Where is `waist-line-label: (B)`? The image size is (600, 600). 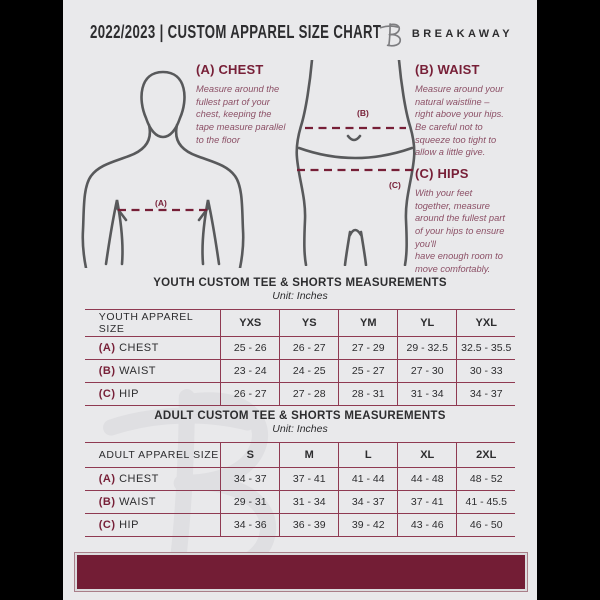 waist-line-label: (B) is located at coordinates (363, 113).